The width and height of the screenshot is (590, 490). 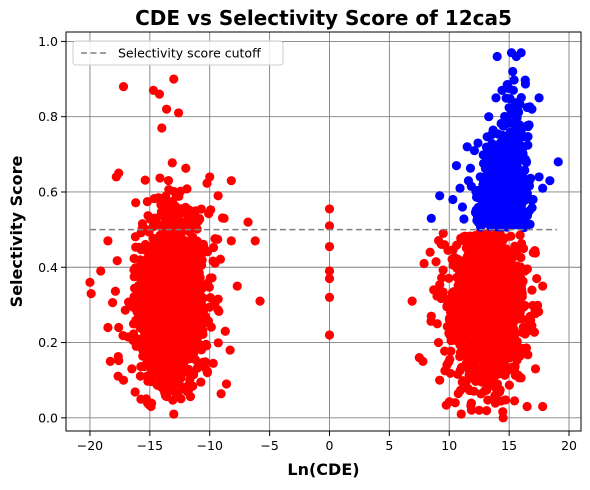 What do you see at coordinates (178, 53) in the screenshot?
I see `legend-box` at bounding box center [178, 53].